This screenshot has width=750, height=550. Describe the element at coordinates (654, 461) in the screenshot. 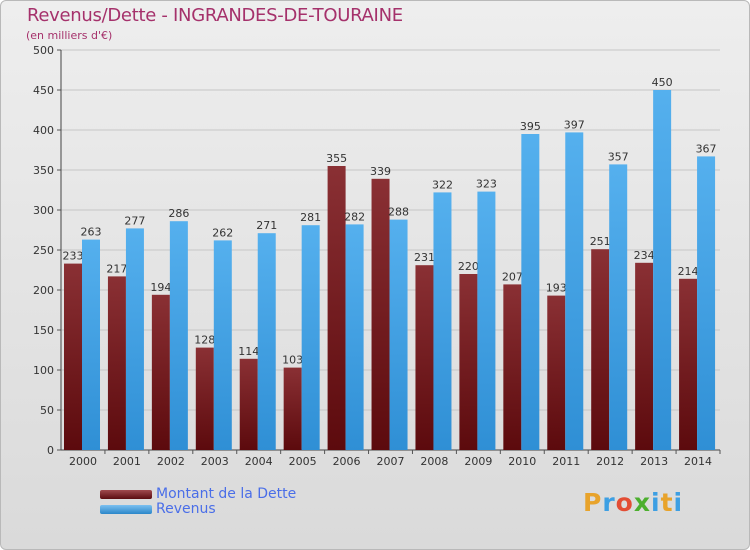

I see `x-tick-label: 2013` at that location.